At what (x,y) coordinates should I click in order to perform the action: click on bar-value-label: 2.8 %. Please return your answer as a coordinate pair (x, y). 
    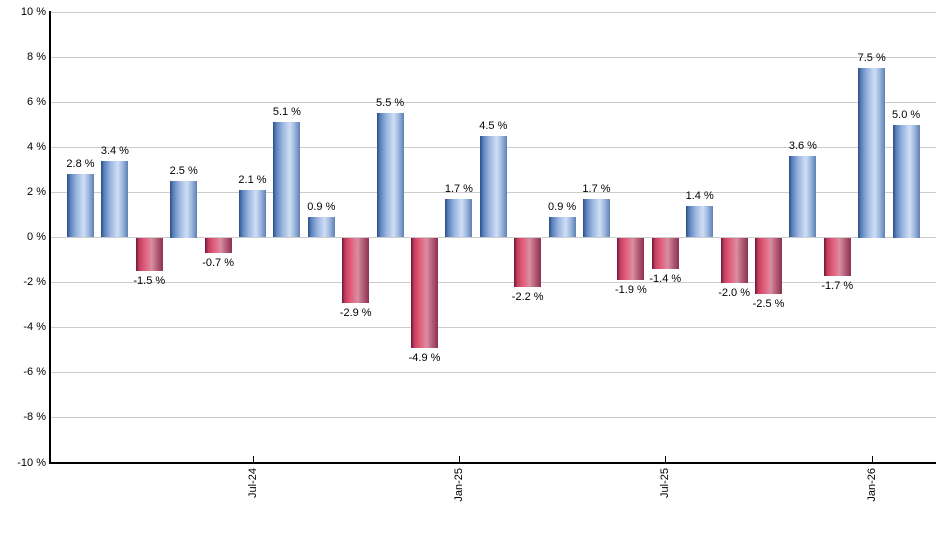
    Looking at the image, I should click on (80, 164).